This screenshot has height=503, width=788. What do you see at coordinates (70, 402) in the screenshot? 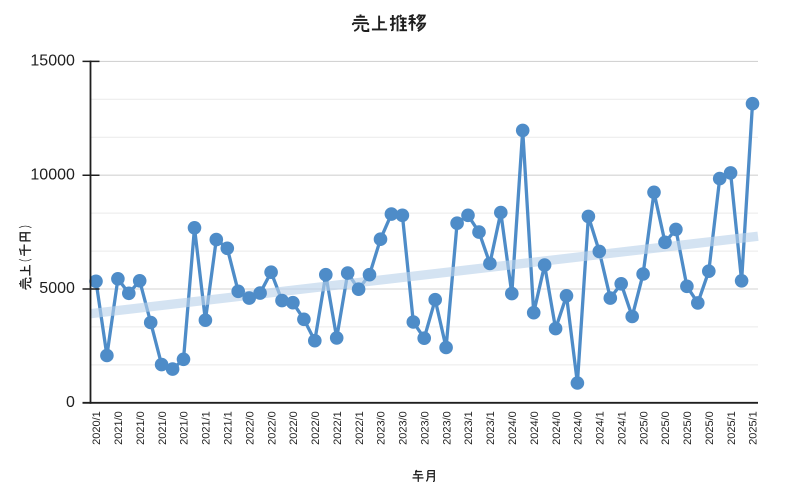
I see `svg-text: 0` at bounding box center [70, 402].